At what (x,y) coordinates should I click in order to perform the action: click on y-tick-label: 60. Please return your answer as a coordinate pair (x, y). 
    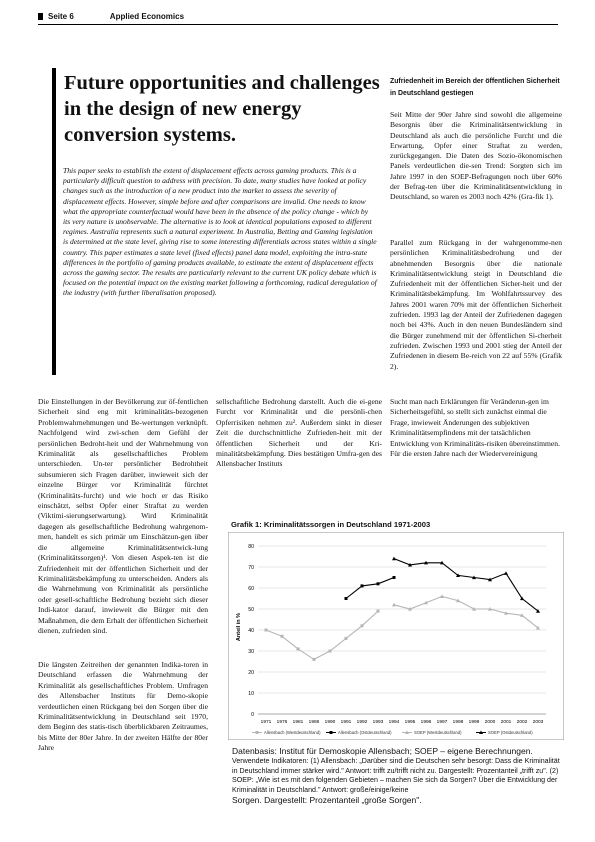
    Looking at the image, I should click on (251, 589).